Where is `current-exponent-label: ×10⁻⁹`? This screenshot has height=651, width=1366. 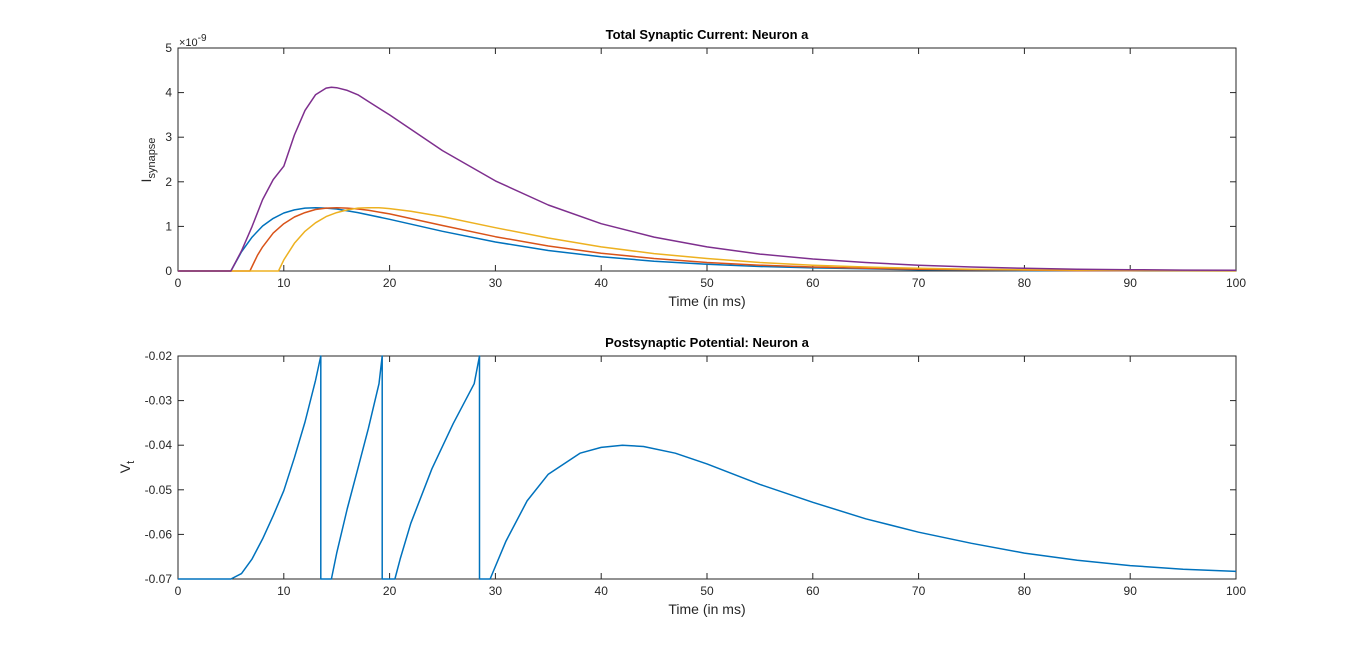
current-exponent-label: ×10⁻⁹ is located at coordinates (193, 41).